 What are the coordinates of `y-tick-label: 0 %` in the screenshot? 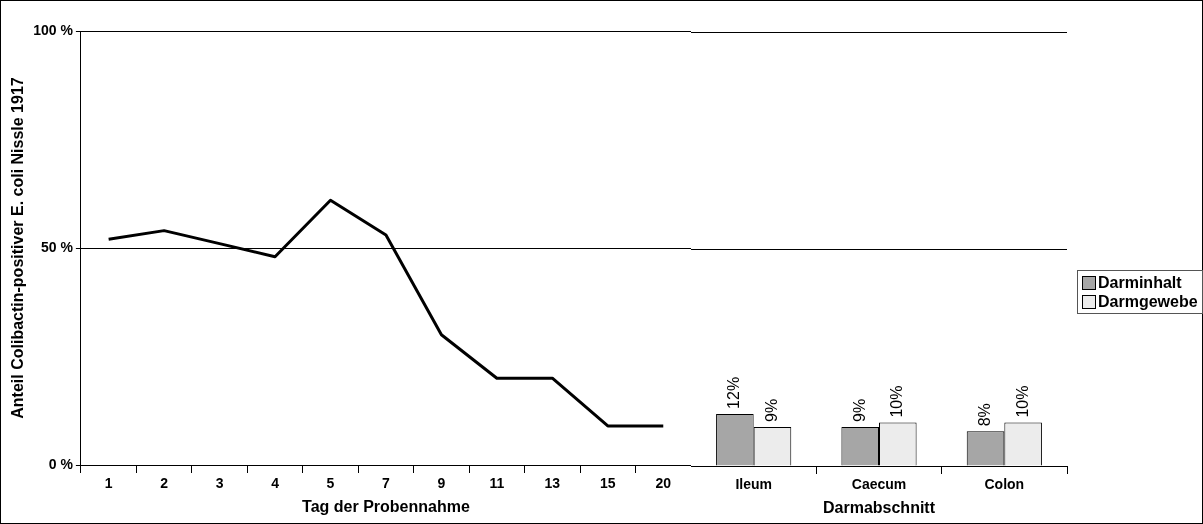 It's located at (61, 463).